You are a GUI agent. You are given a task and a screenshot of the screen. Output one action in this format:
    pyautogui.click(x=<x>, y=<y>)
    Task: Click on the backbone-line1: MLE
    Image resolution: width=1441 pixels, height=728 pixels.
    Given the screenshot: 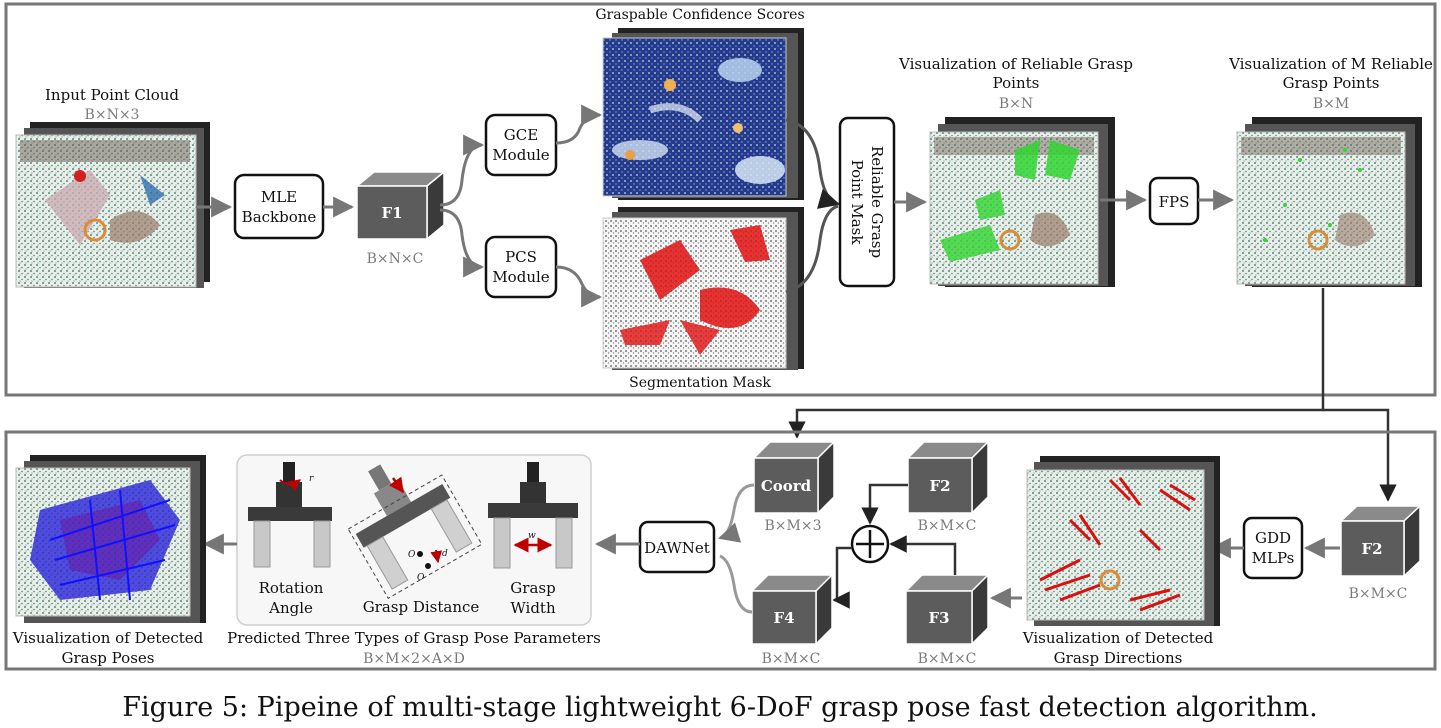 What is the action you would take?
    pyautogui.click(x=279, y=197)
    